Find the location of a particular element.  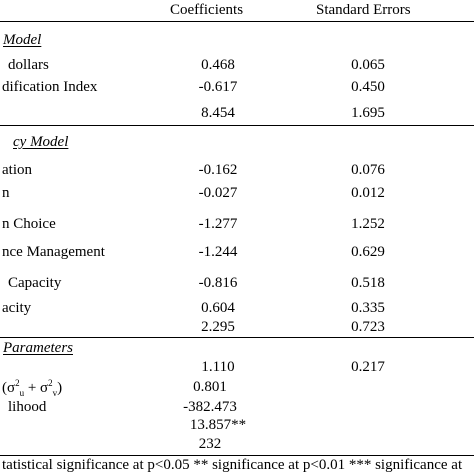

coef-value: -0.162 is located at coordinates (218, 170).